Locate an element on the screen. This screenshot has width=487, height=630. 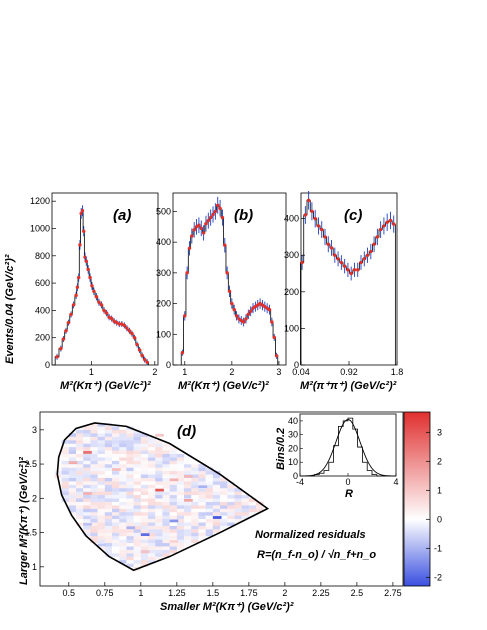
panel-a-ytick-label: 400 is located at coordinates (42, 310).